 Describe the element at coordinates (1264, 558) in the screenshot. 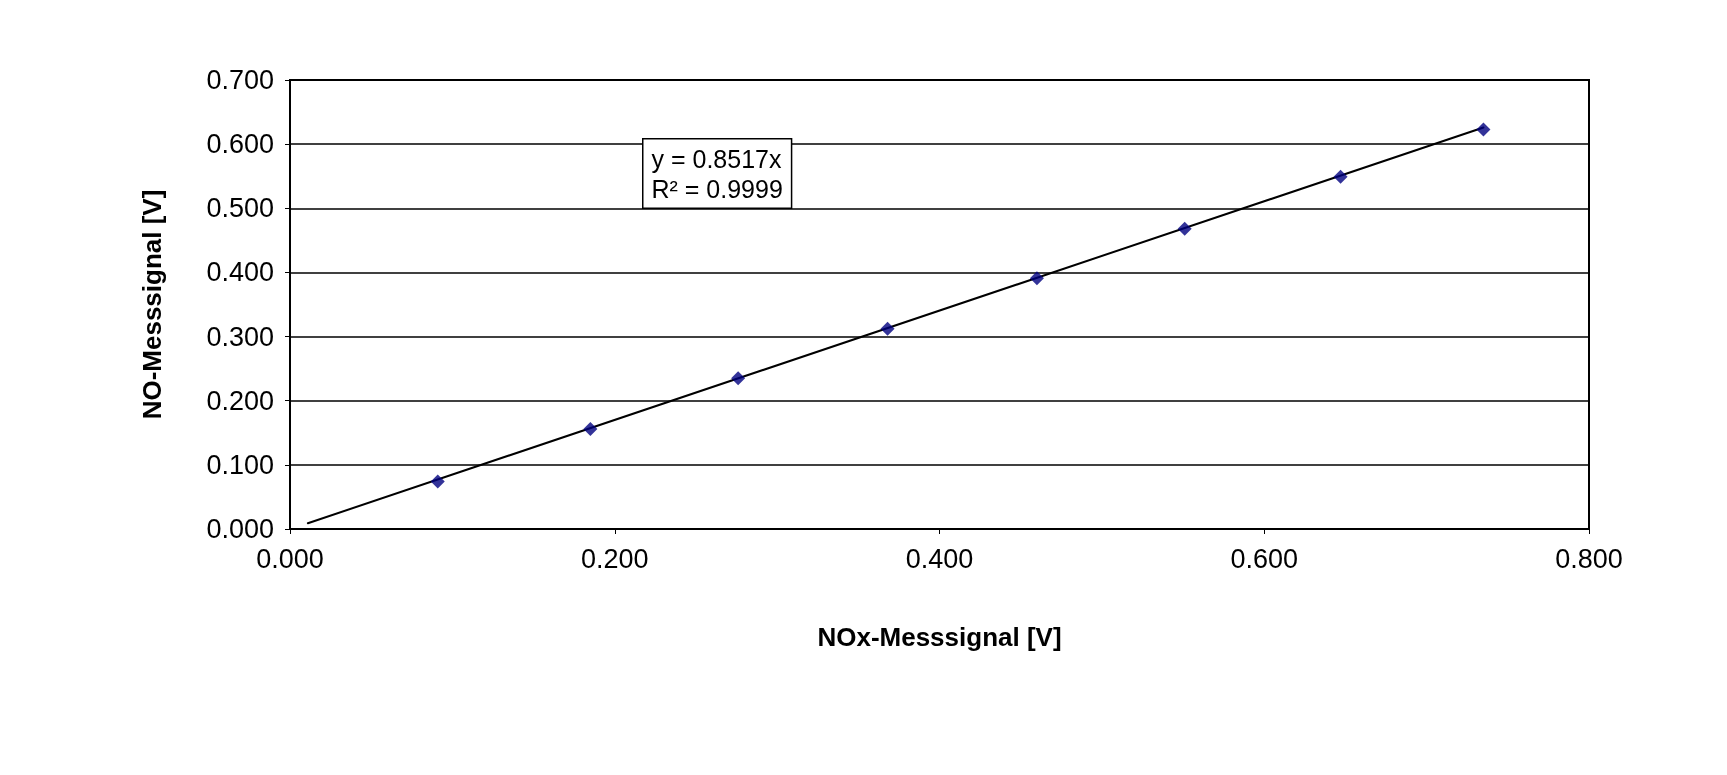

I see `x-tick-label: 0.600` at that location.